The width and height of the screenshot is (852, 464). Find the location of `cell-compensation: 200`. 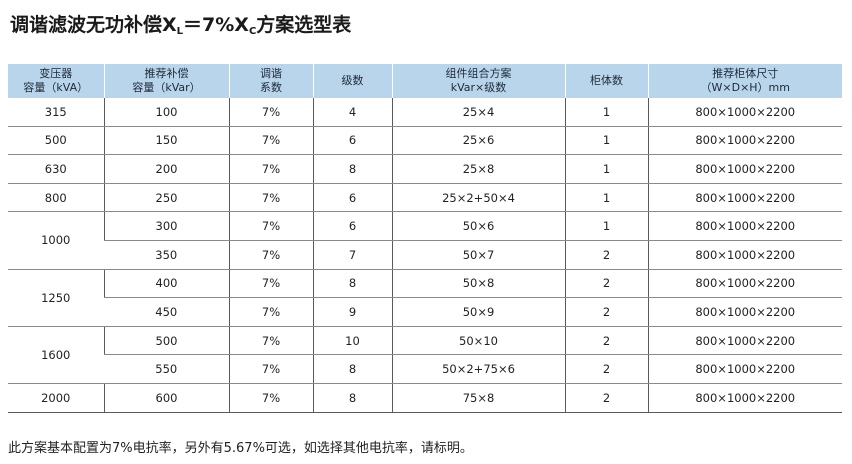

cell-compensation: 200 is located at coordinates (166, 169).